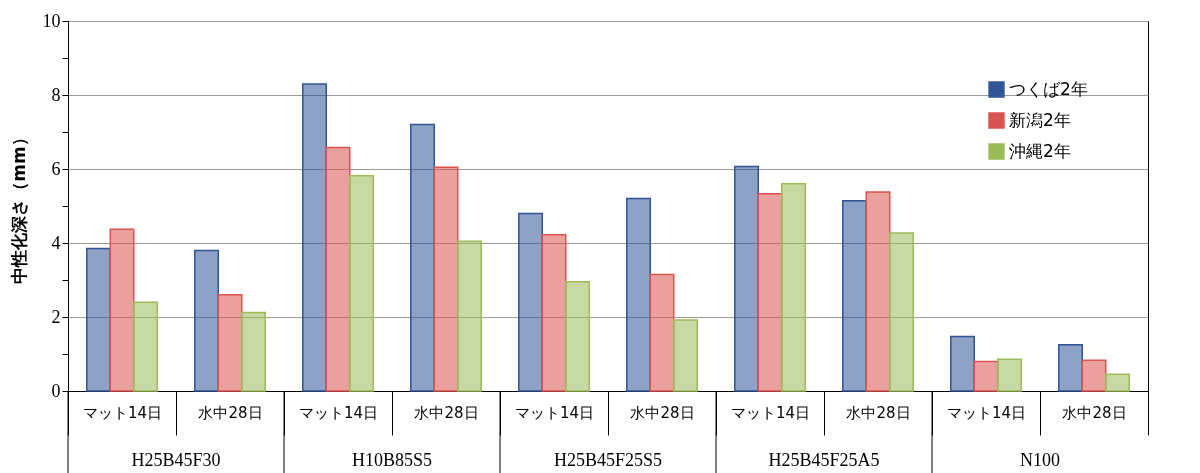 The image size is (1200, 473). I want to click on y-axis-title: 中性化深さ（mm）, so click(18, 206).